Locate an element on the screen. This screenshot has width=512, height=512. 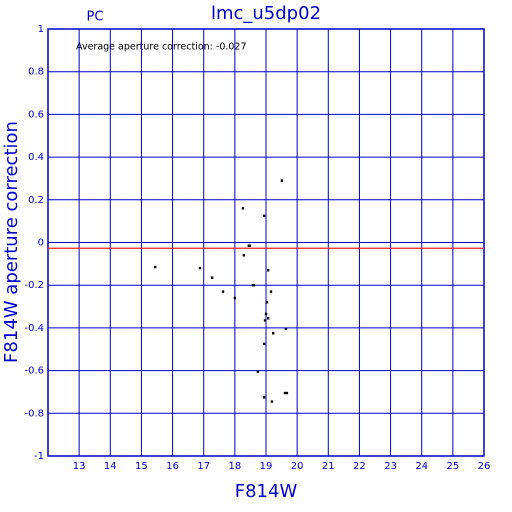
x-tick-label: 22 is located at coordinates (359, 466).